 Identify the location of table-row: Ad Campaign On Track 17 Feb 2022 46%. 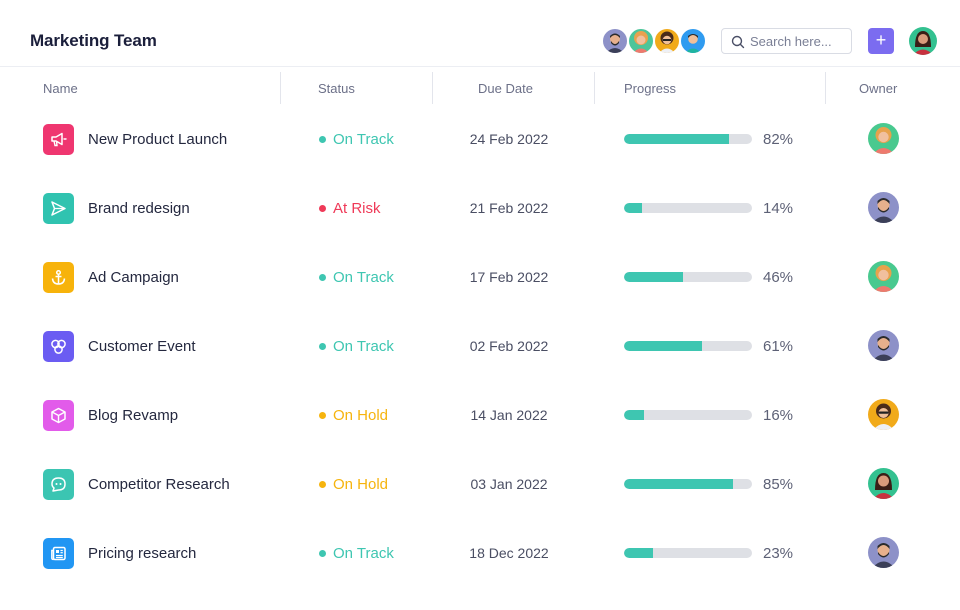
(480, 281).